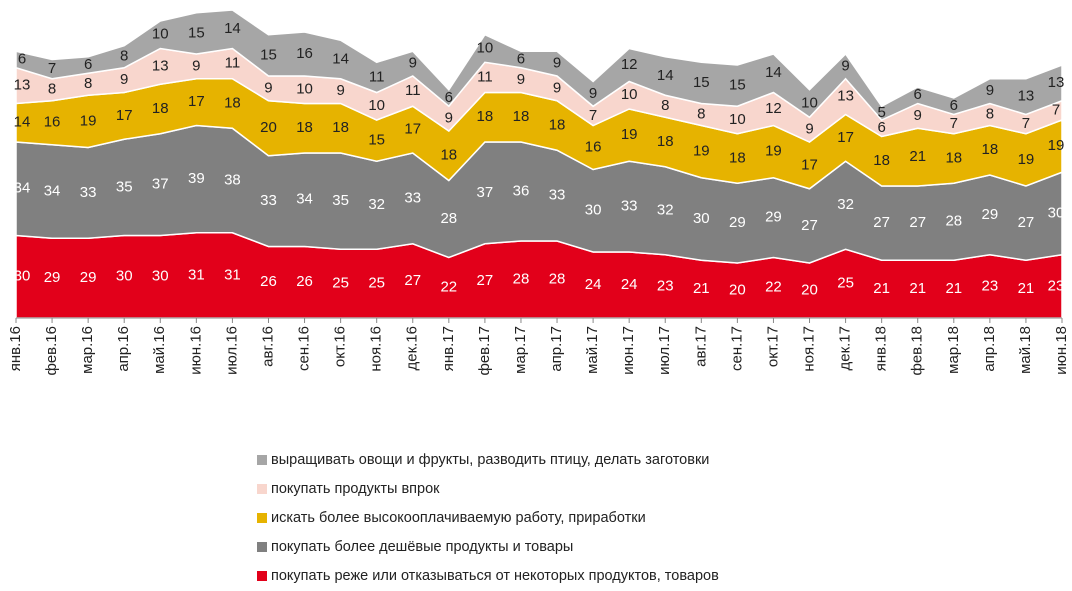 This screenshot has width=1072, height=591. Describe the element at coordinates (196, 178) in the screenshot. I see `value-label: 39` at that location.